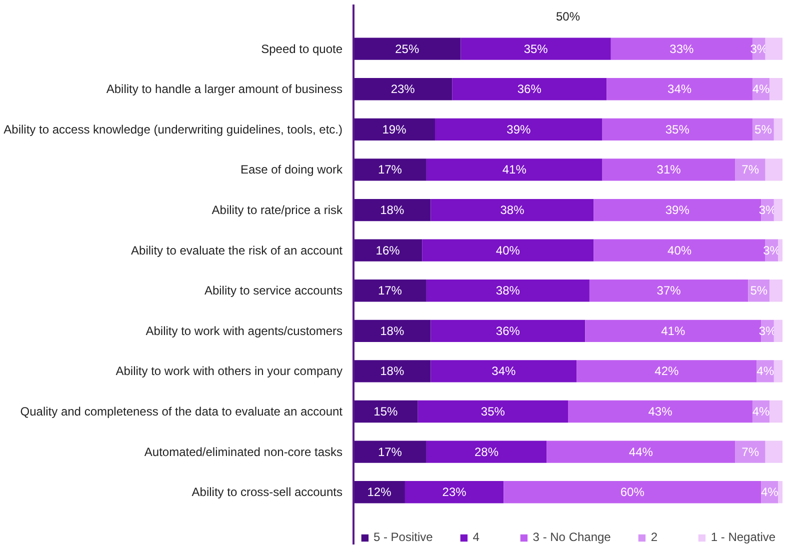 The height and width of the screenshot is (551, 793). I want to click on data-label: 37%, so click(669, 291).